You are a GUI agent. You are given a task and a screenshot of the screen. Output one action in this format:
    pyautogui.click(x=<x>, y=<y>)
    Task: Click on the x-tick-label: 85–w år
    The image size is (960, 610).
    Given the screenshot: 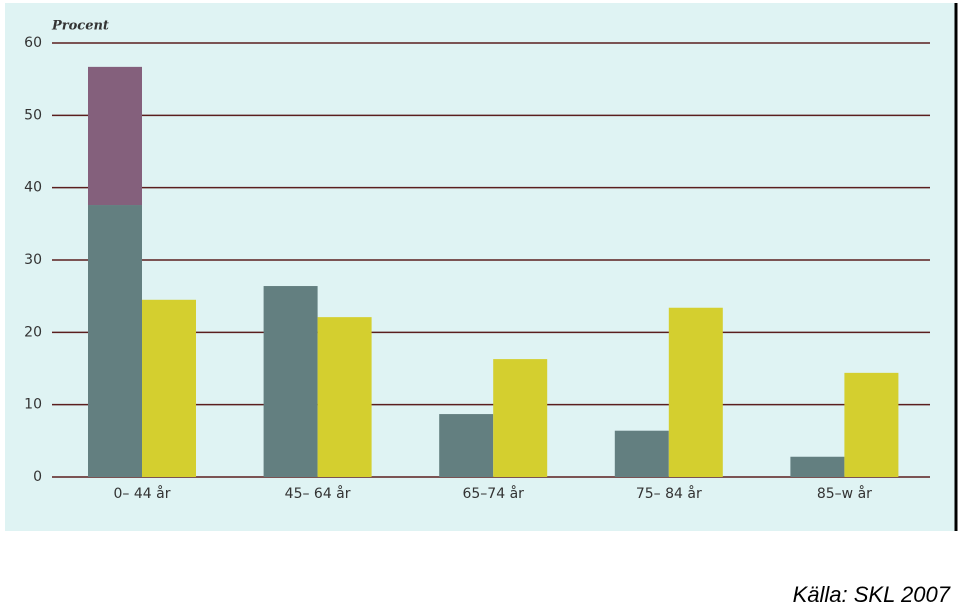 What is the action you would take?
    pyautogui.click(x=844, y=493)
    